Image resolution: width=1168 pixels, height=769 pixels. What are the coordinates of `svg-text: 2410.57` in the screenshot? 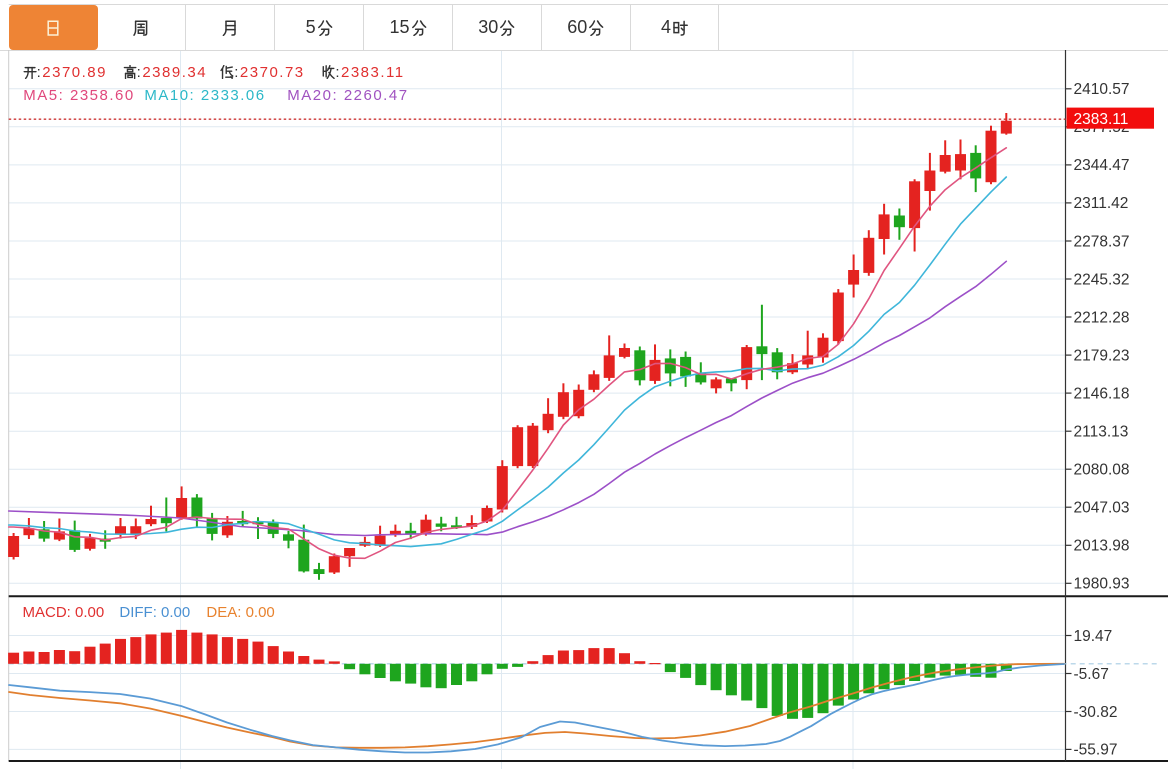 It's located at (1102, 89).